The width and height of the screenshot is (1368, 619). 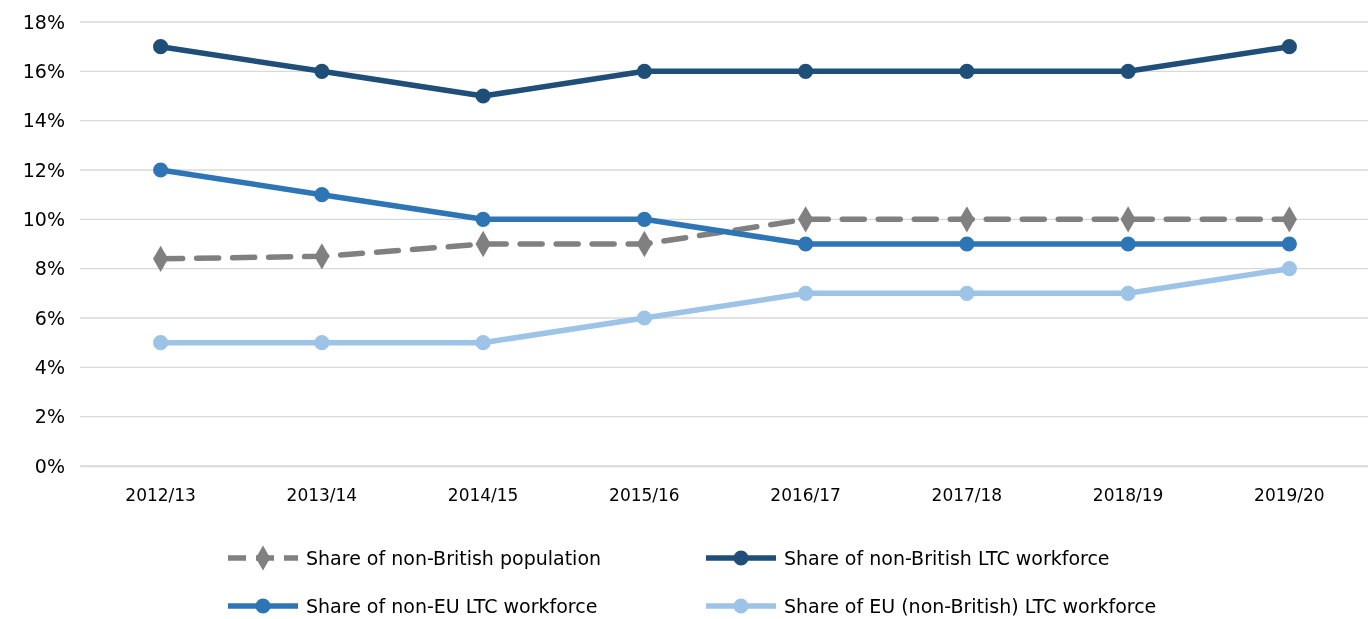 What do you see at coordinates (452, 605) in the screenshot?
I see `legend-label: Share of non-EU LTC workforce` at bounding box center [452, 605].